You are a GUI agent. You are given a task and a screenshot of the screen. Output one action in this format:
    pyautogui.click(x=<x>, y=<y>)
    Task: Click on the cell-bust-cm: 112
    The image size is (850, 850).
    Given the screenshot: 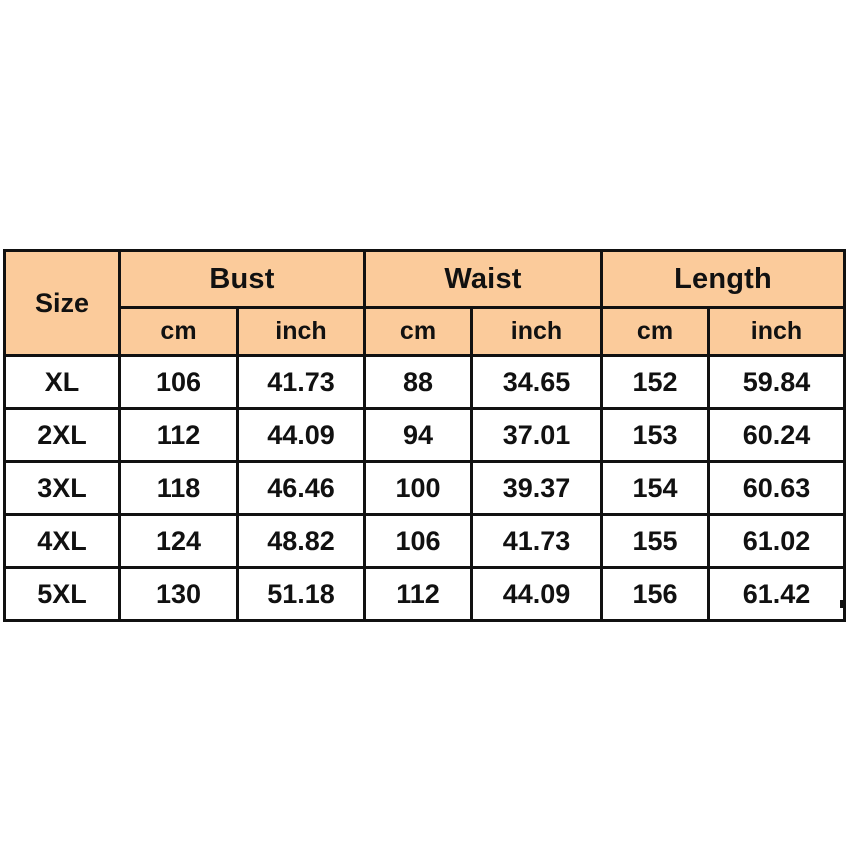 What is the action you would take?
    pyautogui.click(x=178, y=435)
    